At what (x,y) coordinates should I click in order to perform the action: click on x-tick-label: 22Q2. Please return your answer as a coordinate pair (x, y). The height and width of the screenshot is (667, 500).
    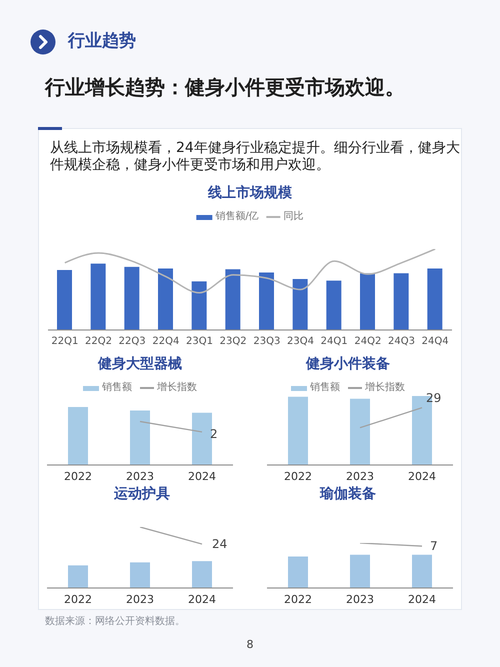
    Looking at the image, I should click on (98, 342).